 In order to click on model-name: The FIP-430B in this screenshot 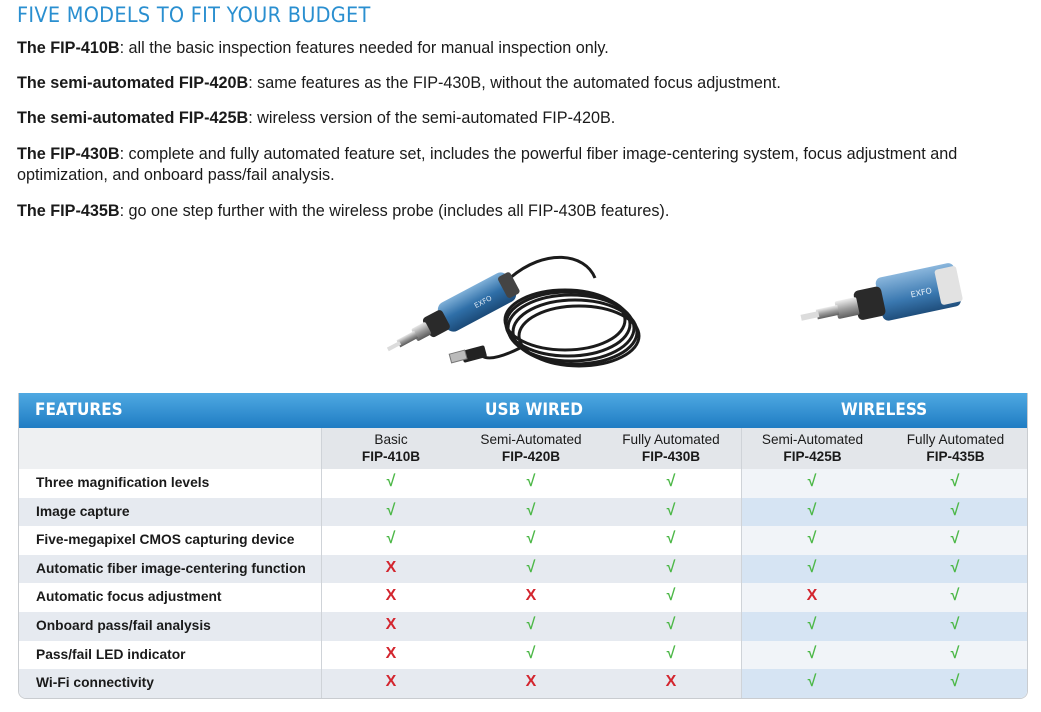, I will do `click(68, 154)`.